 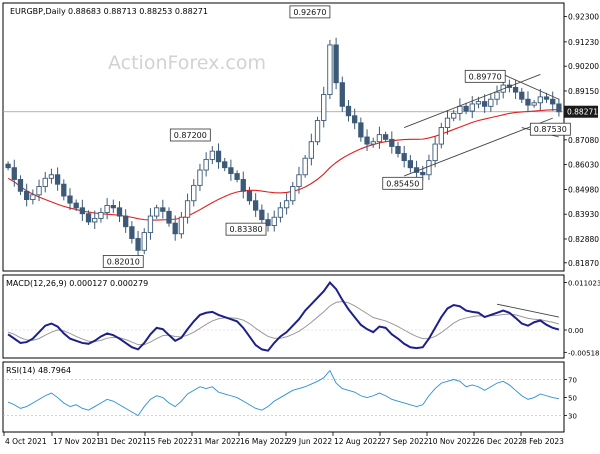 What do you see at coordinates (358, 441) in the screenshot?
I see `time-tick-label: 12 Aug 2022` at bounding box center [358, 441].